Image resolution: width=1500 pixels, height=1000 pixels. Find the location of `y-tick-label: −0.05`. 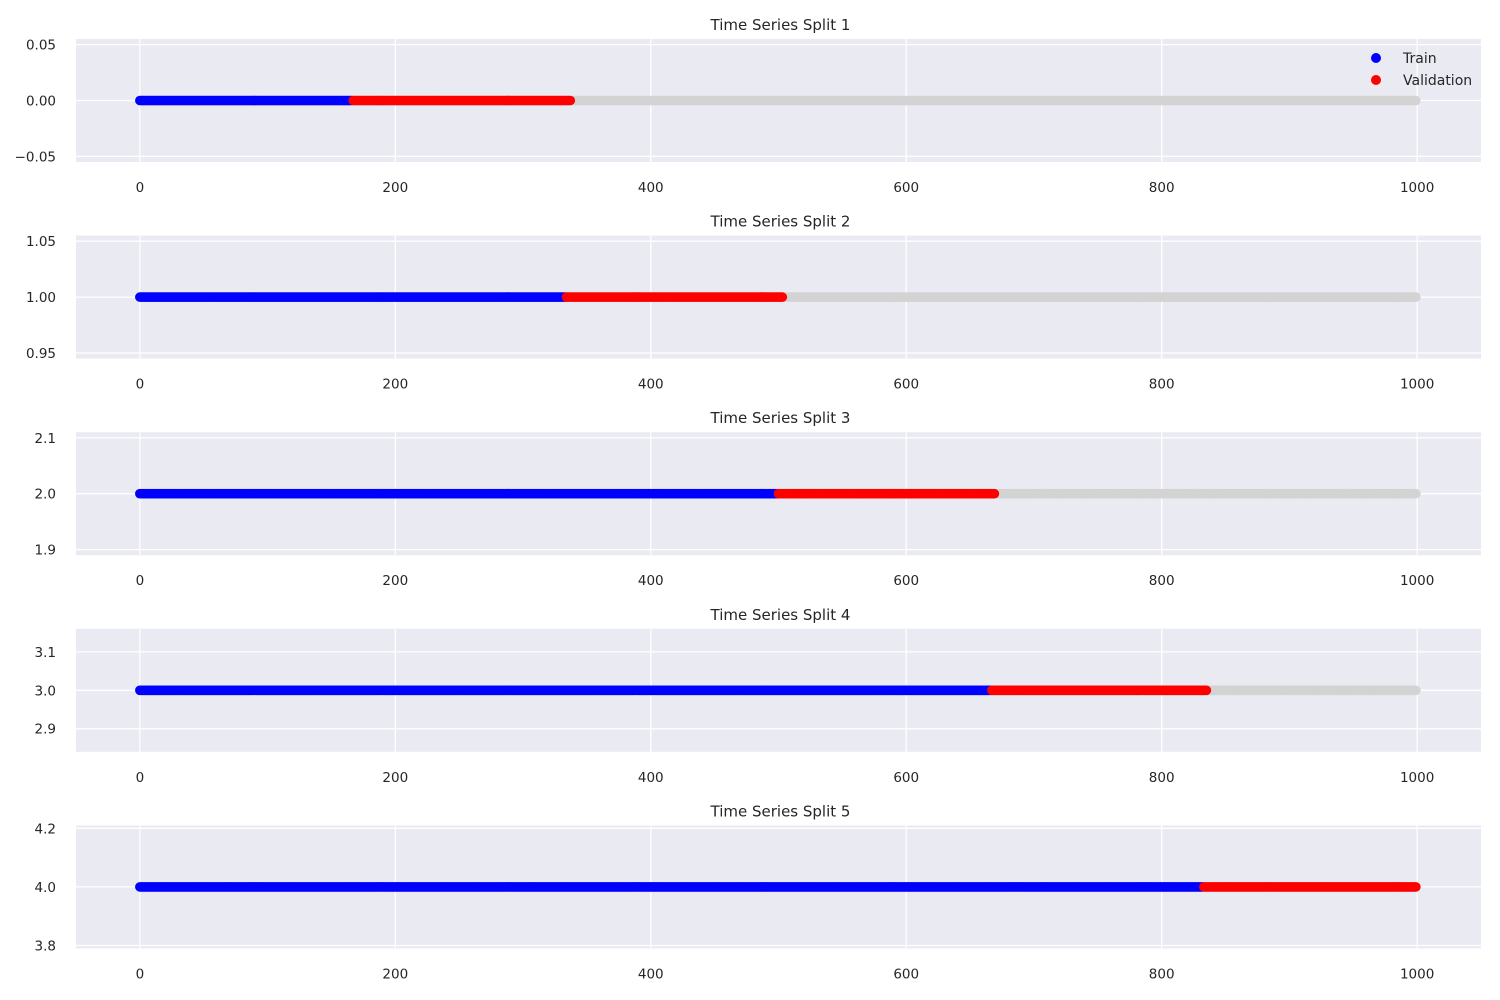

y-tick-label: −0.05 is located at coordinates (35, 157).